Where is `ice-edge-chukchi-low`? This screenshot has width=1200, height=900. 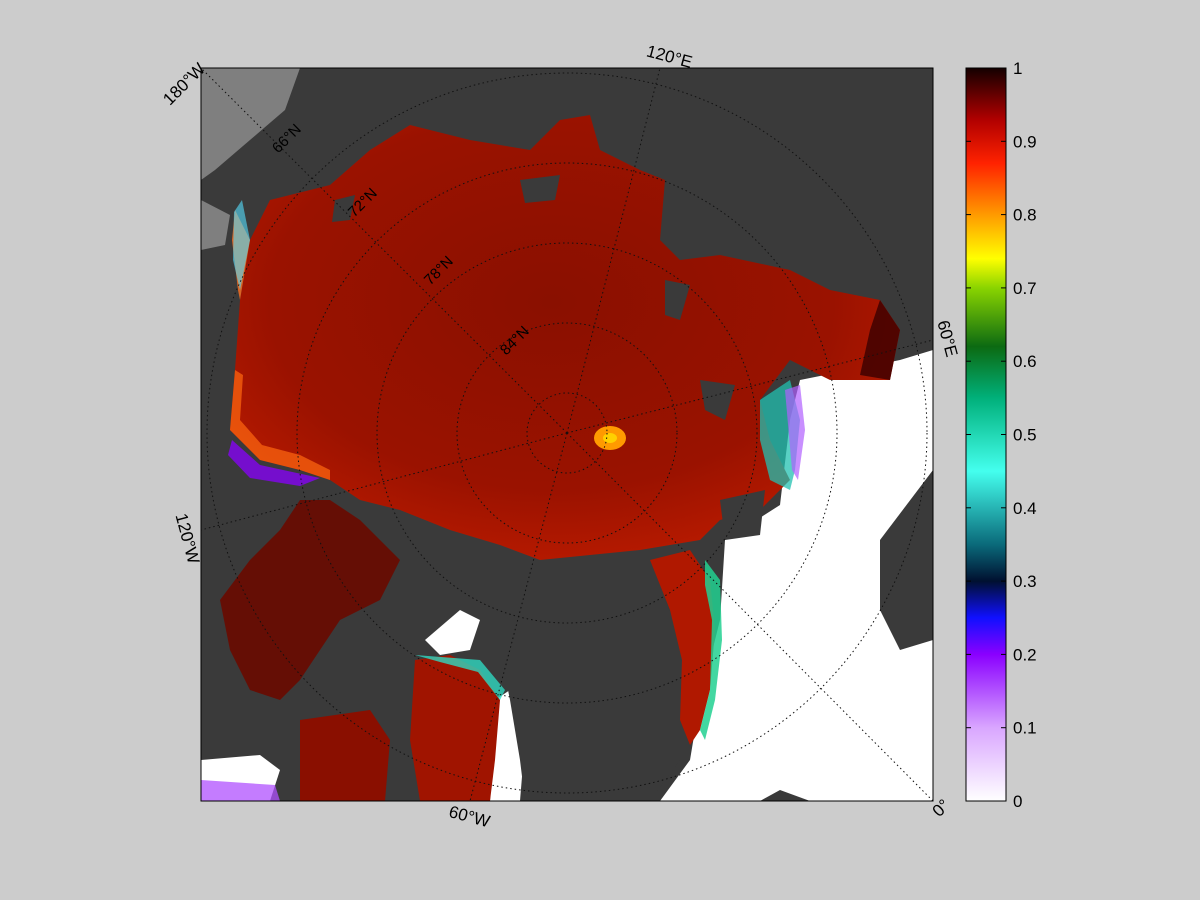
ice-edge-chukchi-low is located at coordinates (241, 245).